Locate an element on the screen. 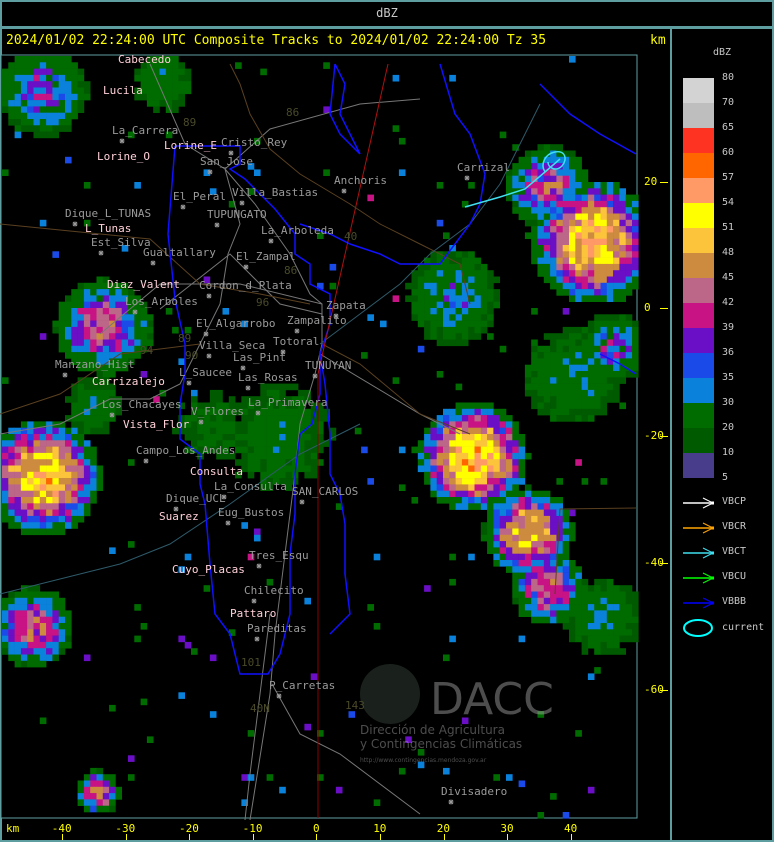 The height and width of the screenshot is (842, 774). place-label: Villa_Bastias is located at coordinates (275, 192).